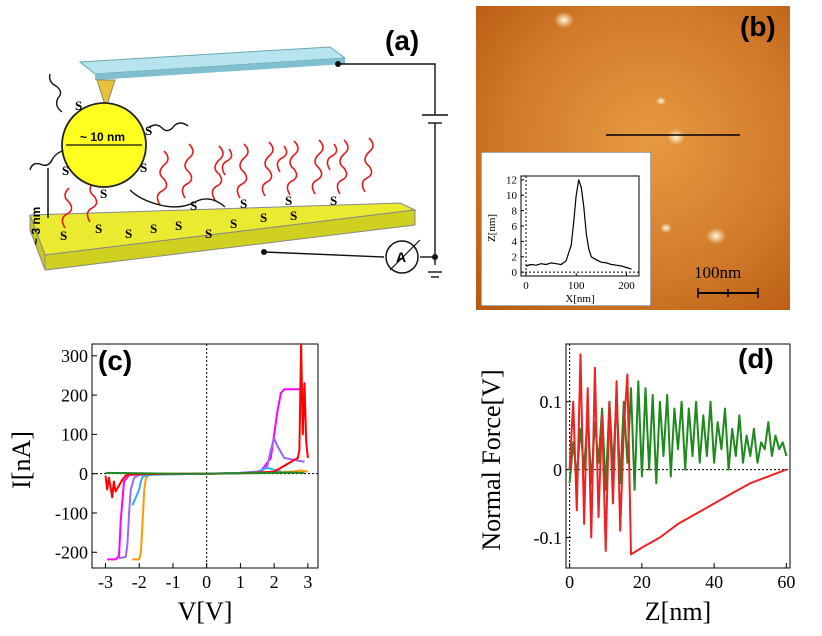 The height and width of the screenshot is (636, 822). Describe the element at coordinates (115, 360) in the screenshot. I see `panel-c-label: (c)` at that location.